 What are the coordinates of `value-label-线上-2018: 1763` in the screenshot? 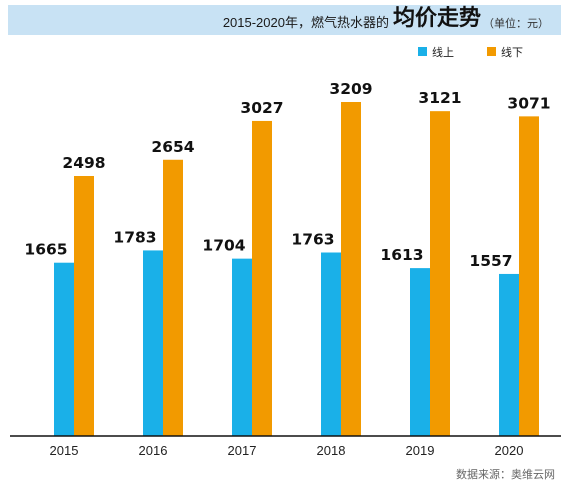 It's located at (312, 240).